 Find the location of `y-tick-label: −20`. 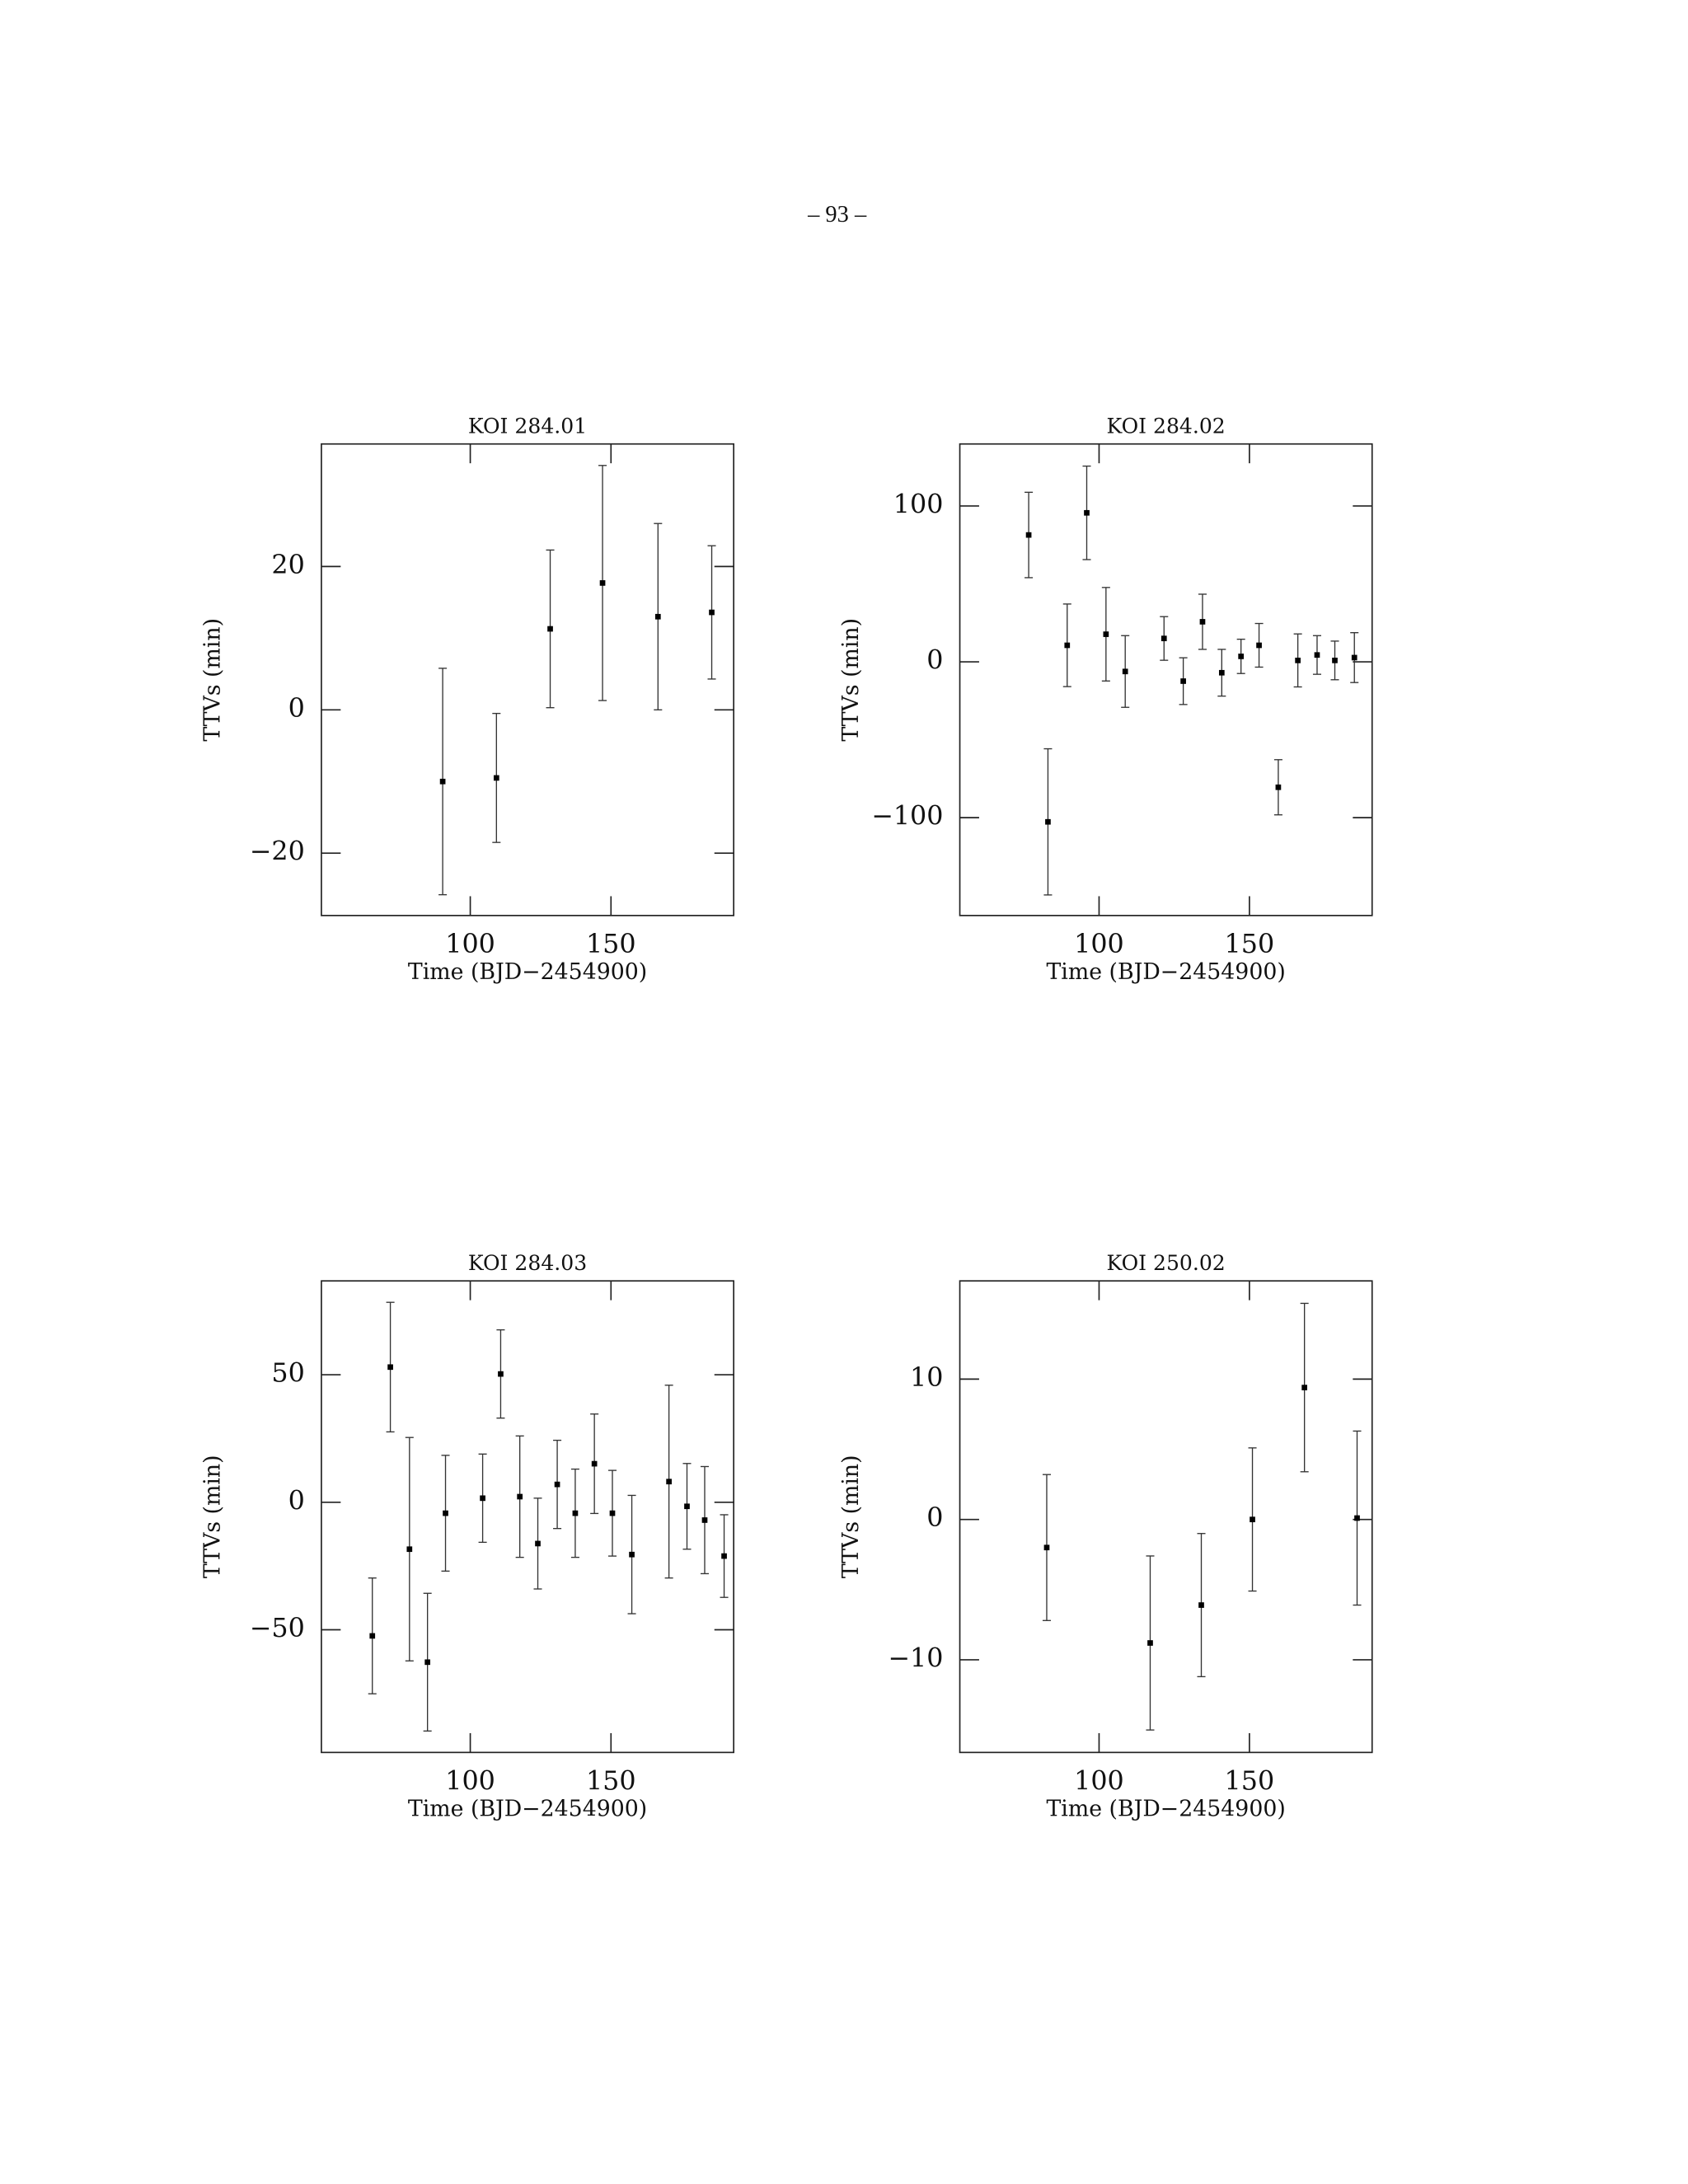

y-tick-label: −20 is located at coordinates (278, 852).